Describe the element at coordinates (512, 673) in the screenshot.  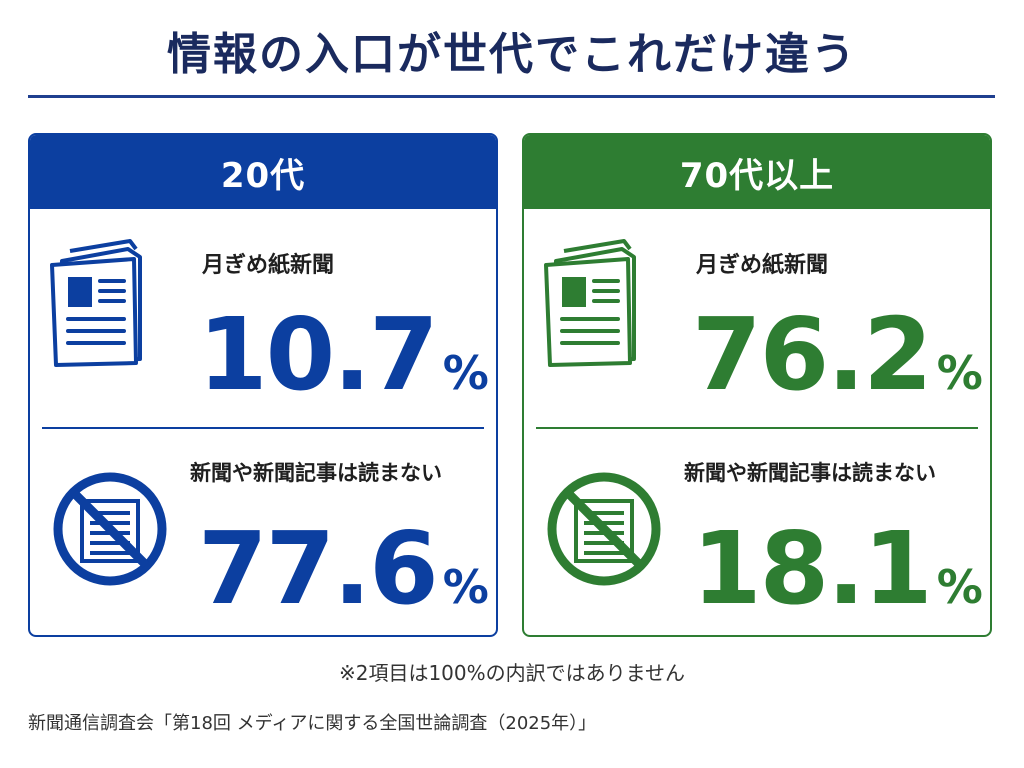
I see `footnote: ※2項目は100%の内訳ではありません` at that location.